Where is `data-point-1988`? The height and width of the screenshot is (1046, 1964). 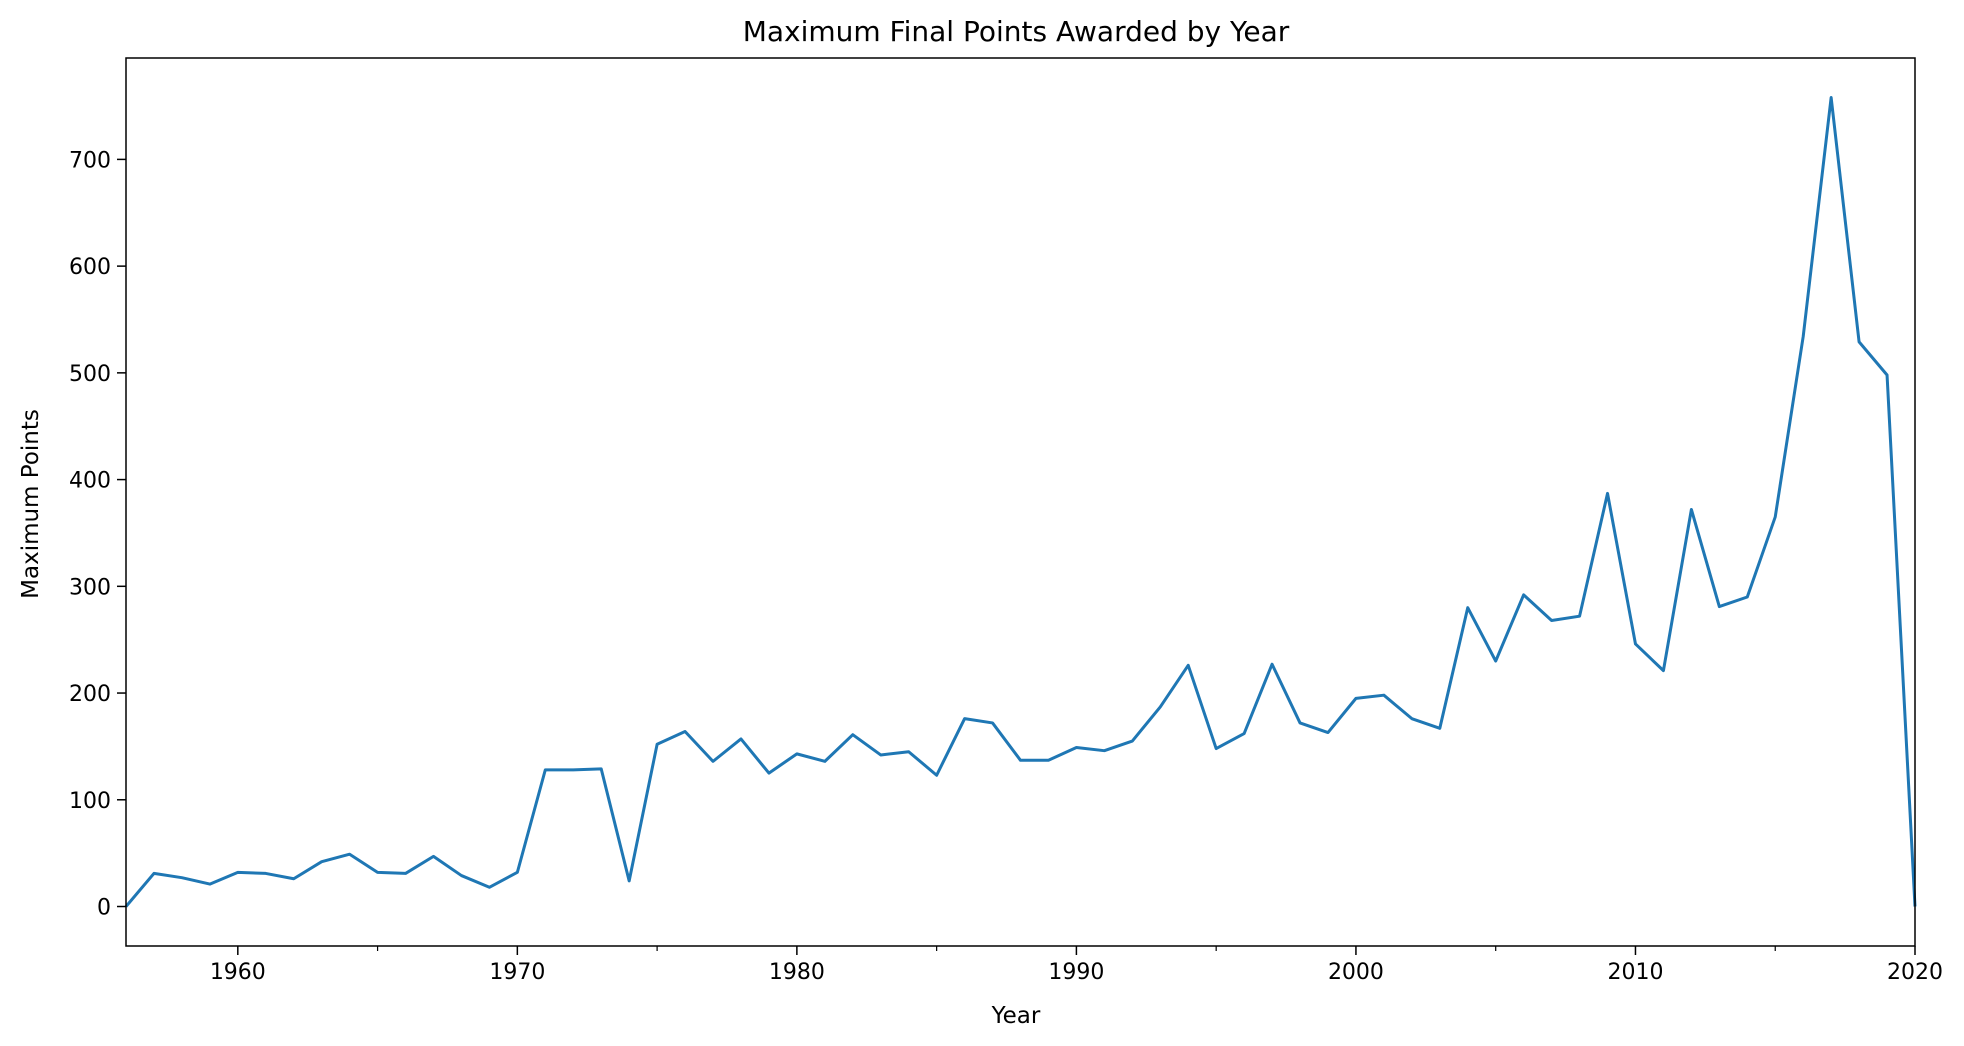
data-point-1988 is located at coordinates (1020, 760).